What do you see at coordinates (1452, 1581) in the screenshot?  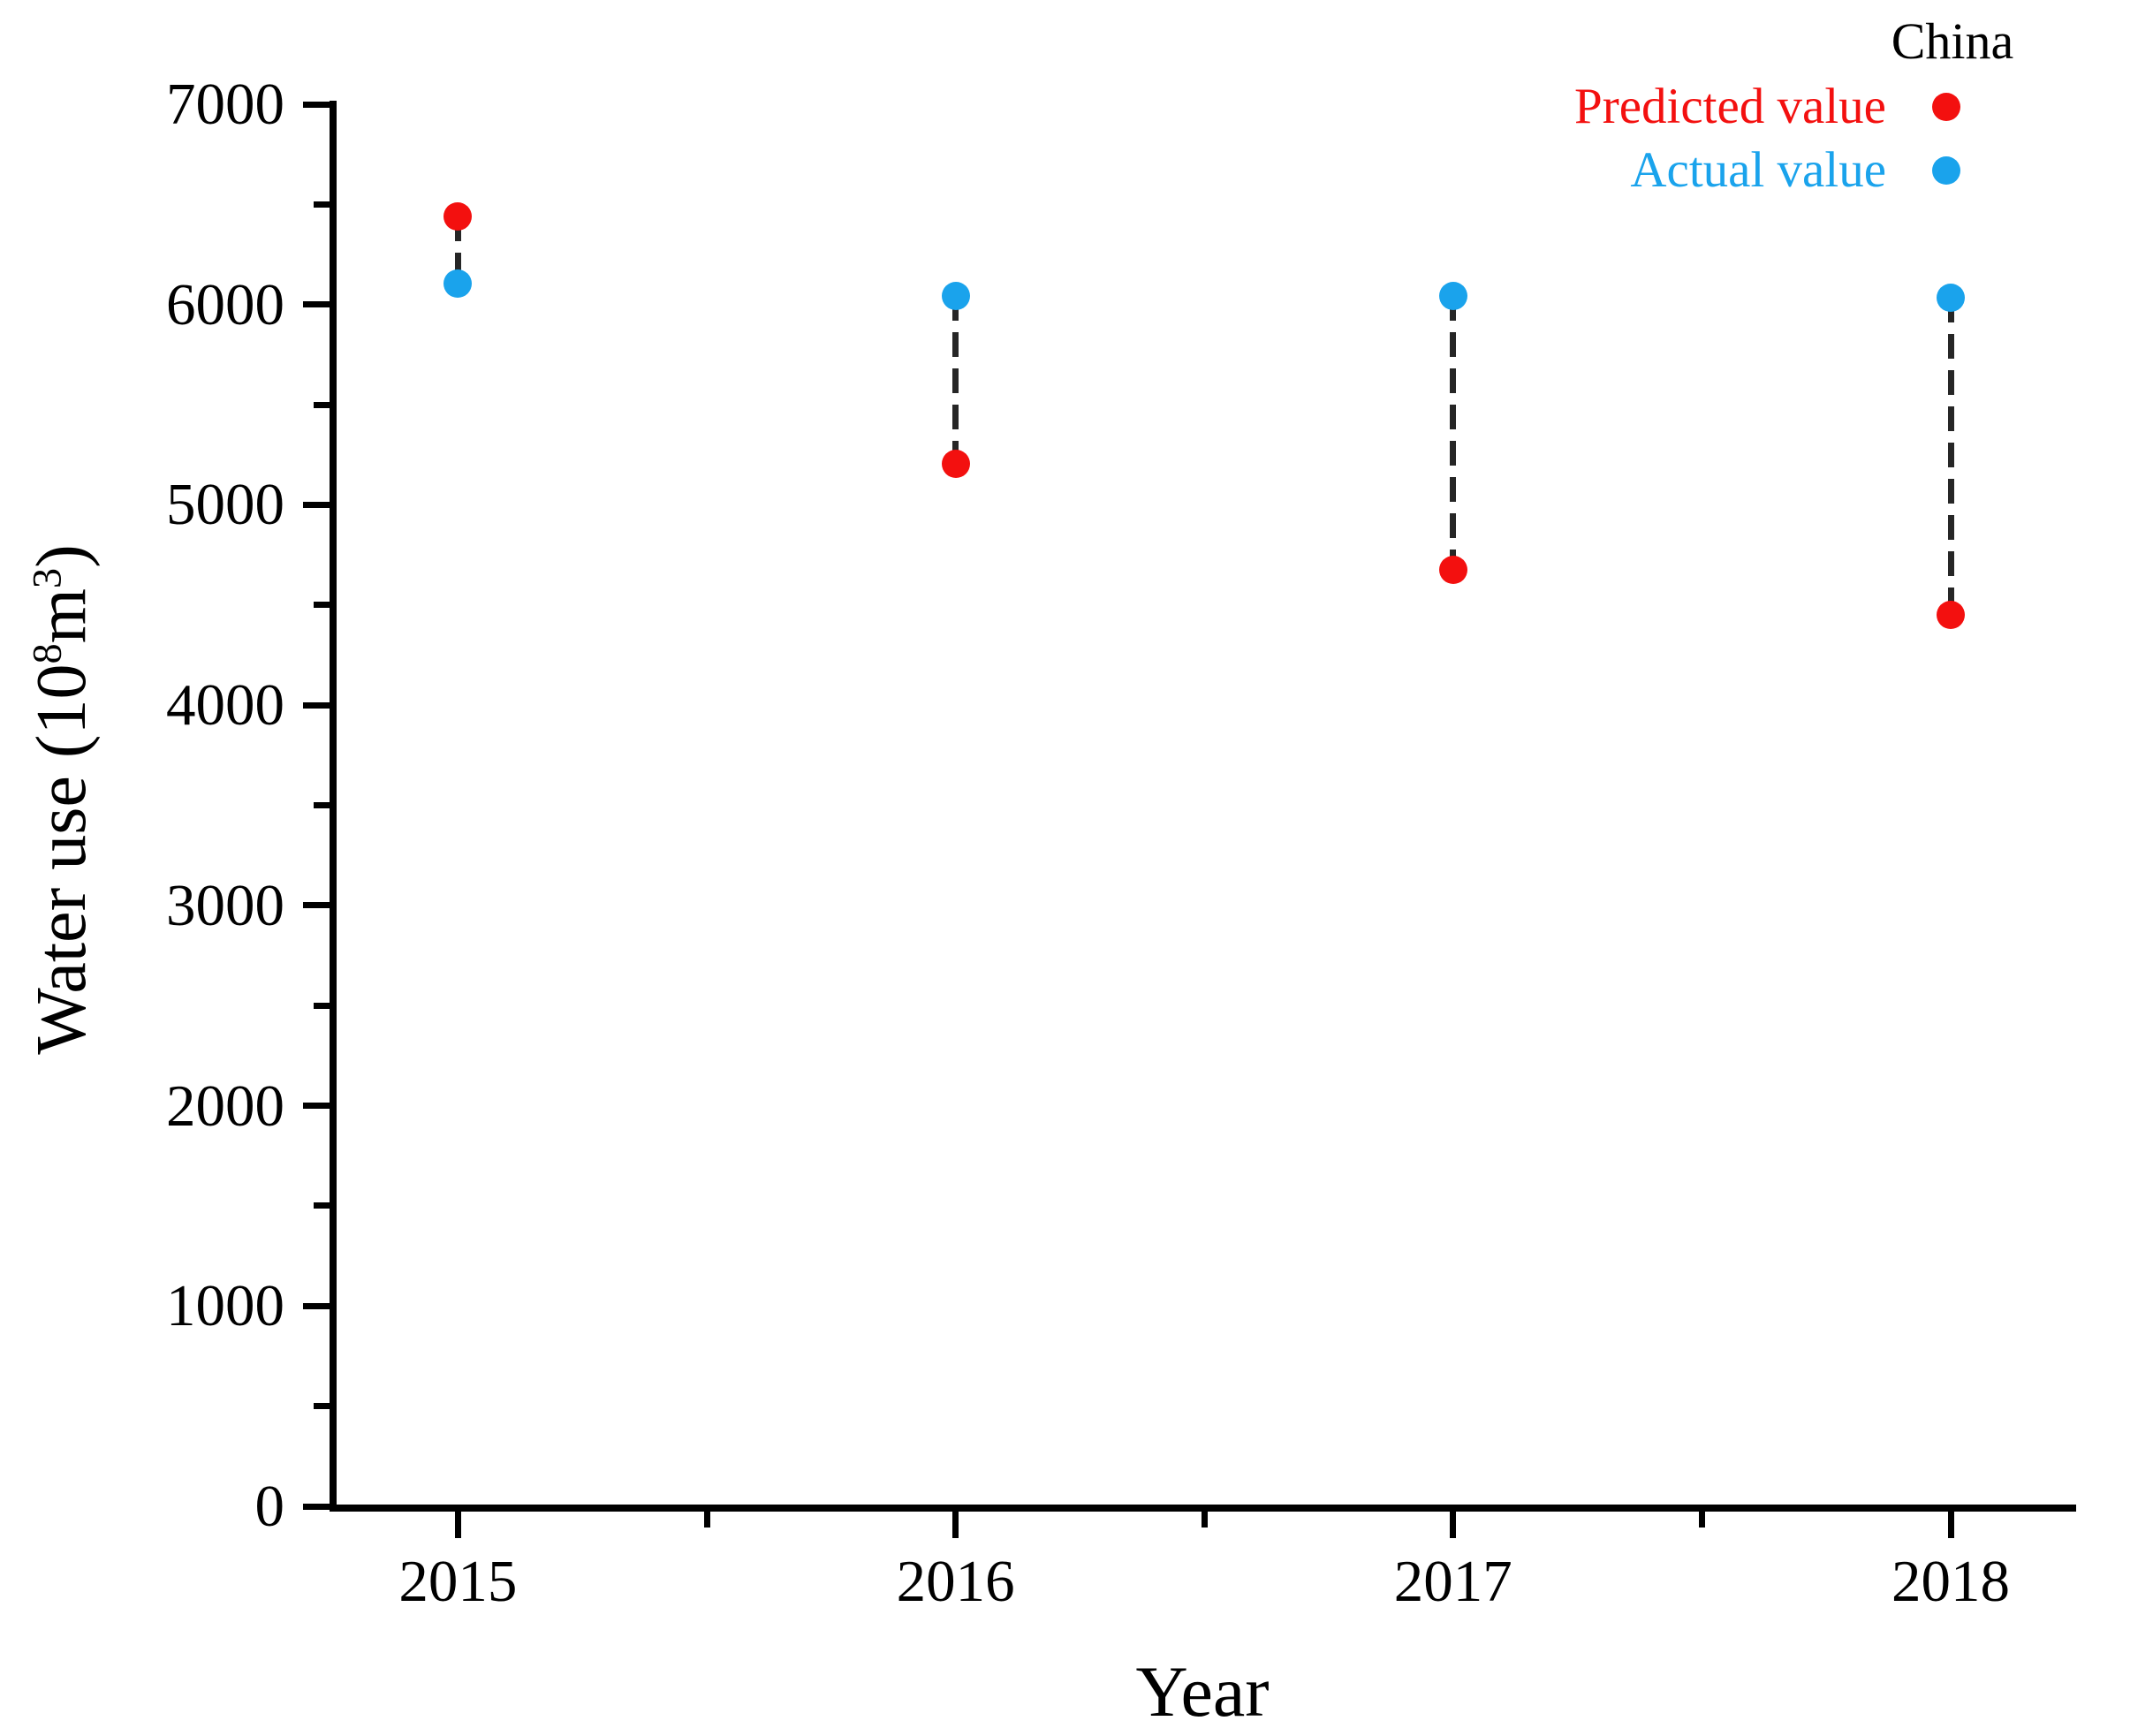 I see `x-tick-label: 2017` at bounding box center [1452, 1581].